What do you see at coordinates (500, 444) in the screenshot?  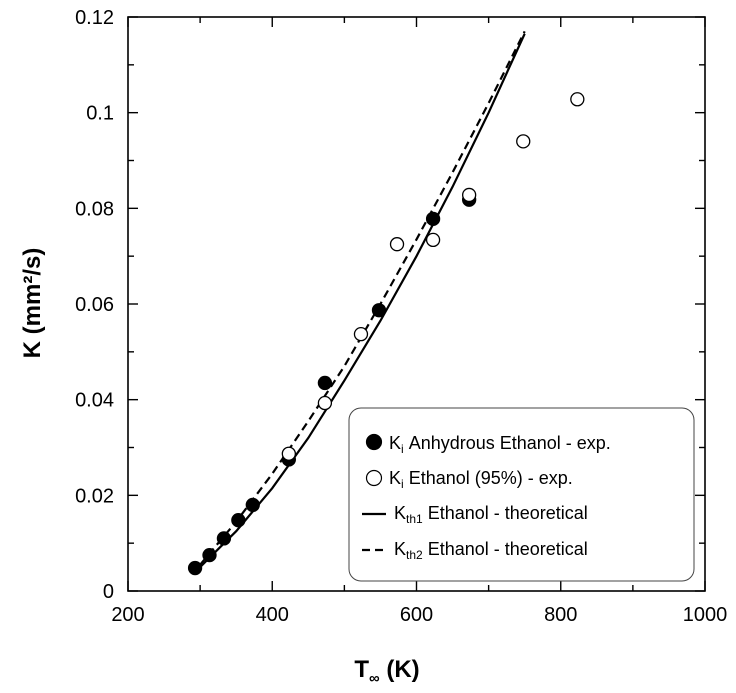 I see `legend-label-anhydrous: Ki Anhydrous Ethanol - exp.` at bounding box center [500, 444].